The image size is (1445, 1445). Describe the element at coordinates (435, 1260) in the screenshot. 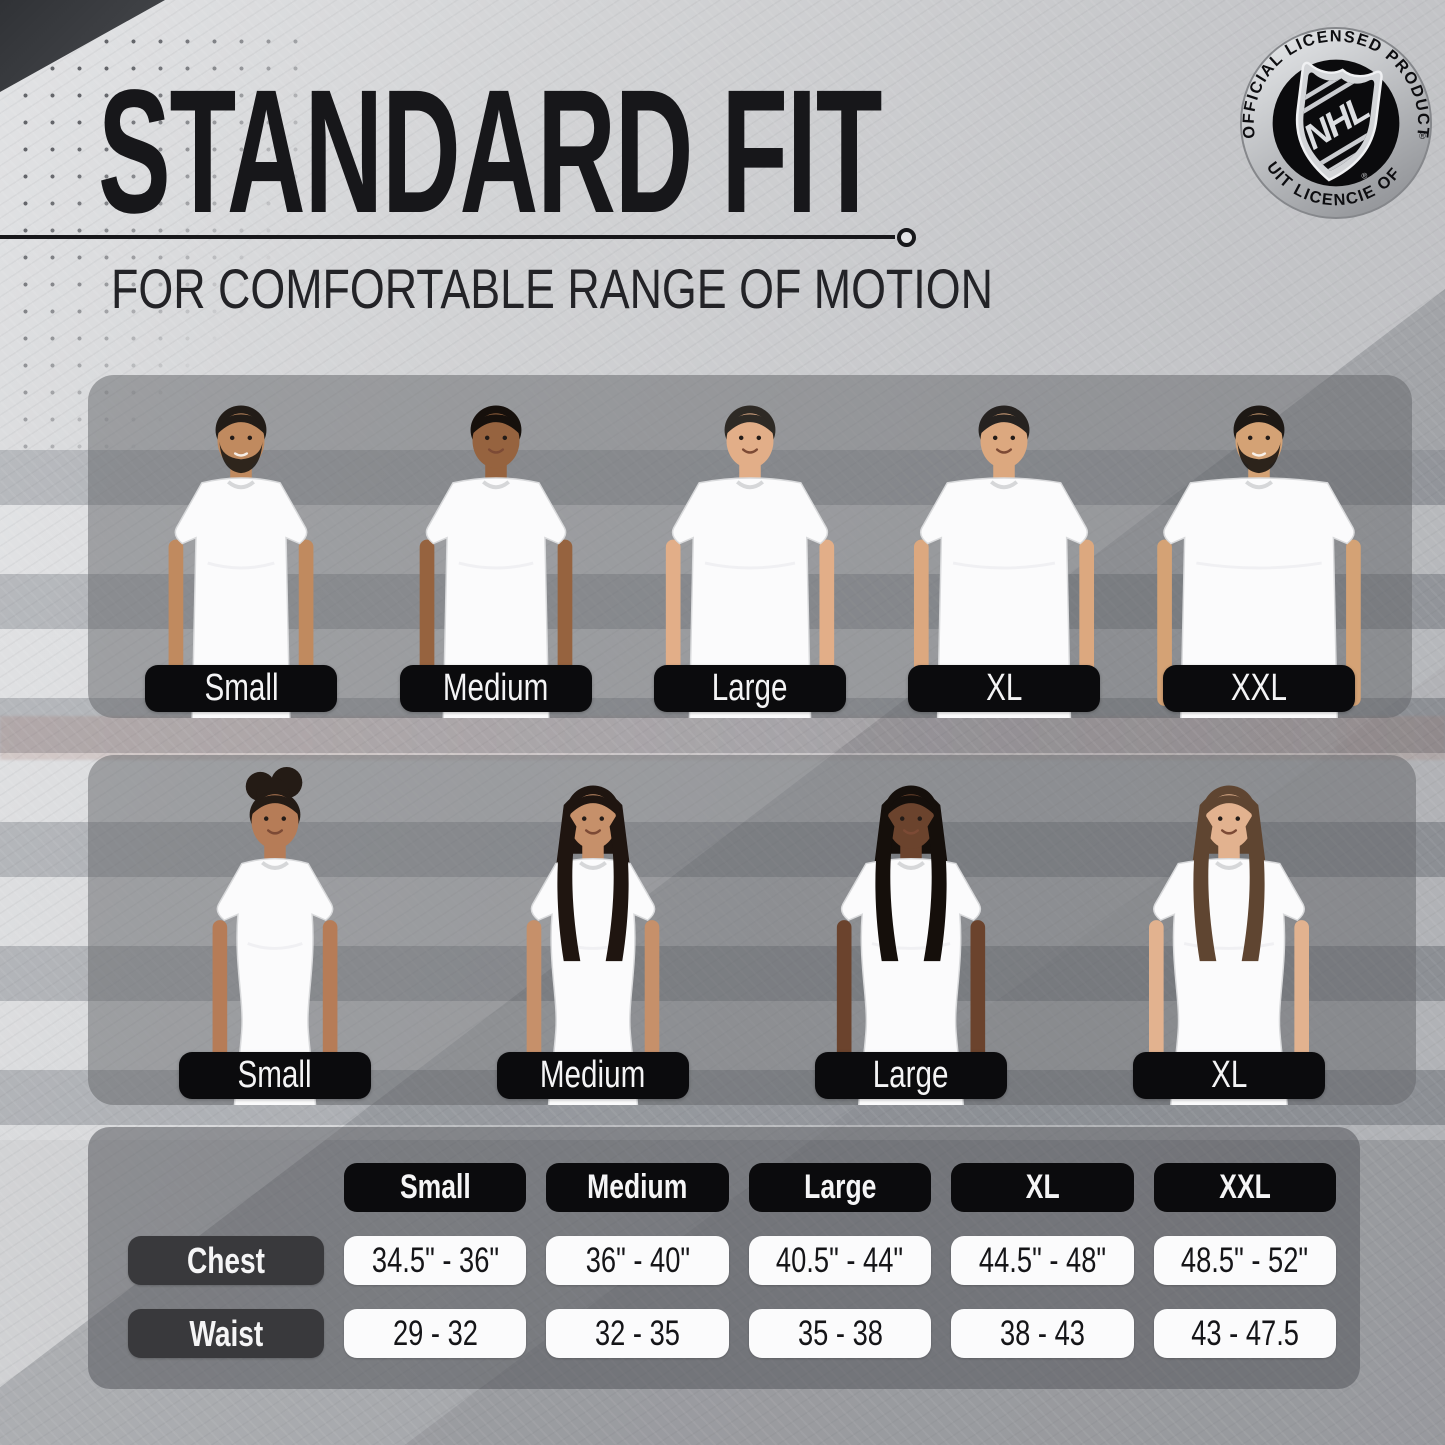

I see `table-cell-chest-small: 34.5" - 36"` at that location.